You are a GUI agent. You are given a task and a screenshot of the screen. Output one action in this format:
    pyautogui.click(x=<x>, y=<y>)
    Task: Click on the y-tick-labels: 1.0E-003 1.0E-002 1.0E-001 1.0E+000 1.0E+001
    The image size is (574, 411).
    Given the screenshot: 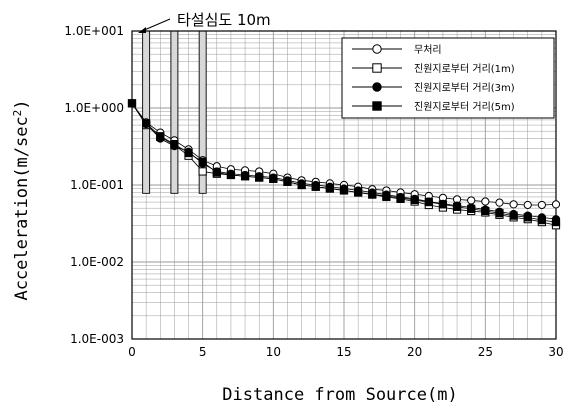 What is the action you would take?
    pyautogui.click(x=94, y=185)
    